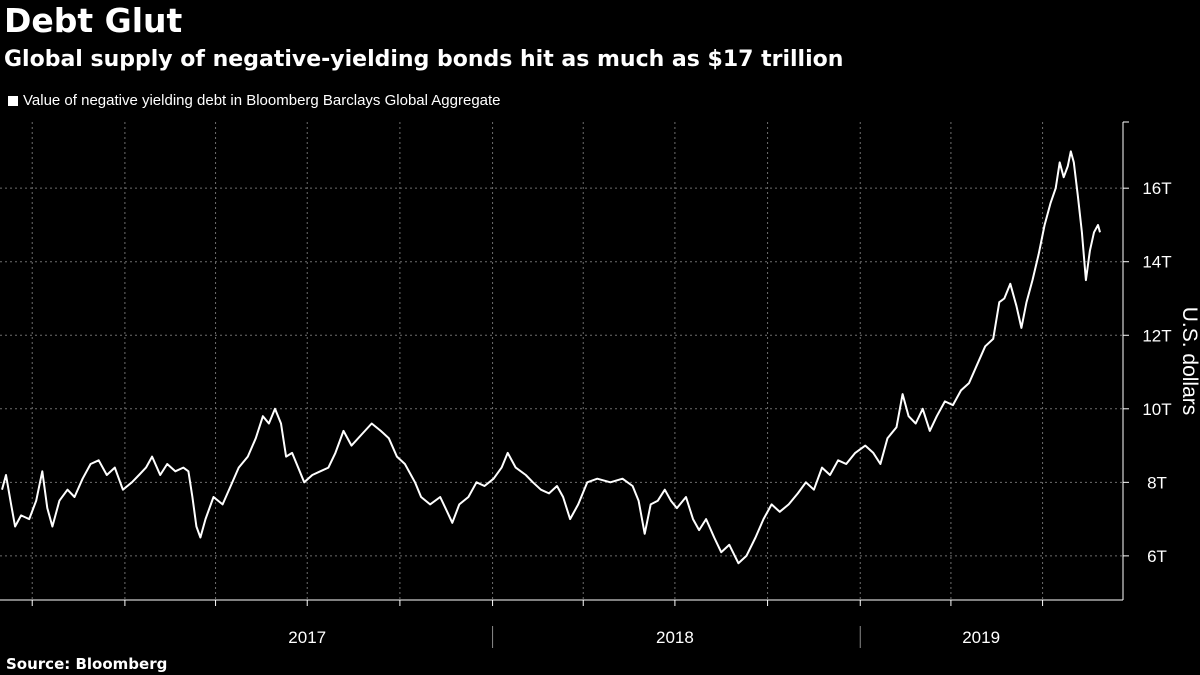 The height and width of the screenshot is (675, 1200). What do you see at coordinates (675, 637) in the screenshot?
I see `x-tick-label: 2018` at bounding box center [675, 637].